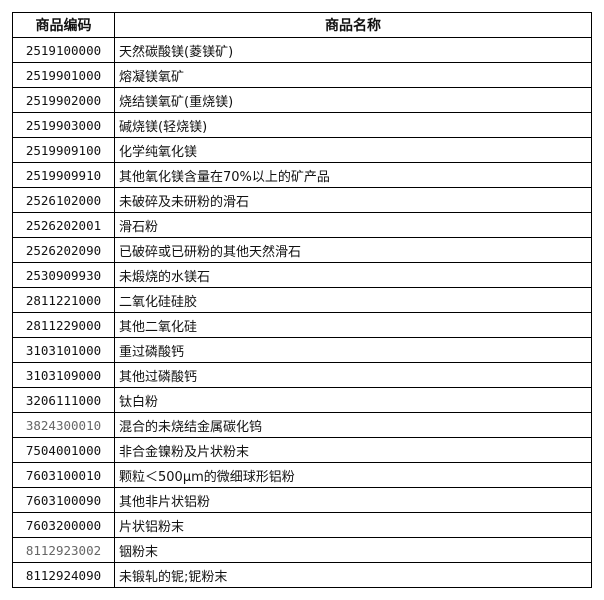 The width and height of the screenshot is (604, 600). I want to click on table-row: 3103109000 其他过磷酸钙, so click(302, 375).